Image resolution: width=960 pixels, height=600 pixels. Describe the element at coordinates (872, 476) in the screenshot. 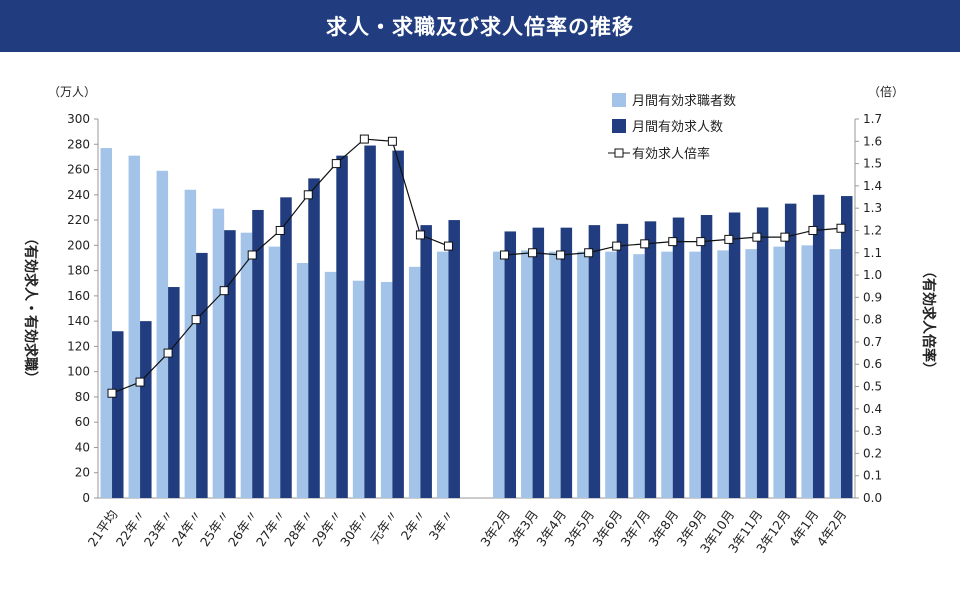

I see `y2-tick-label: 0.1` at that location.